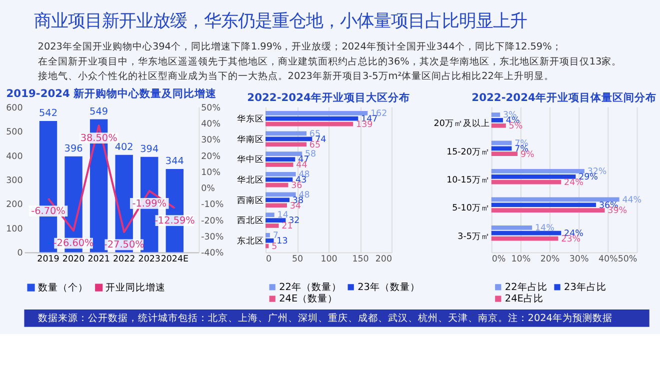 This screenshot has height=373, width=660. What do you see at coordinates (585, 287) in the screenshot?
I see `legend-label: 23年占比` at bounding box center [585, 287].